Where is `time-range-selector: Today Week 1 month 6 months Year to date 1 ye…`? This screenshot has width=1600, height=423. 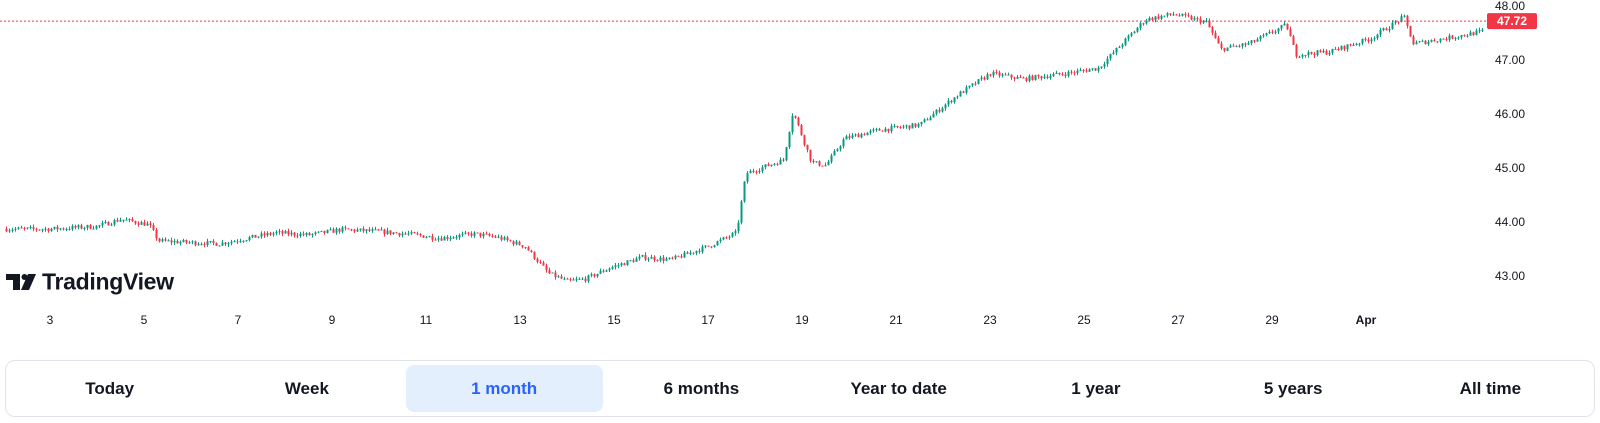 time-range-selector: Today Week 1 month 6 months Year to date 1 ye… is located at coordinates (800, 388).